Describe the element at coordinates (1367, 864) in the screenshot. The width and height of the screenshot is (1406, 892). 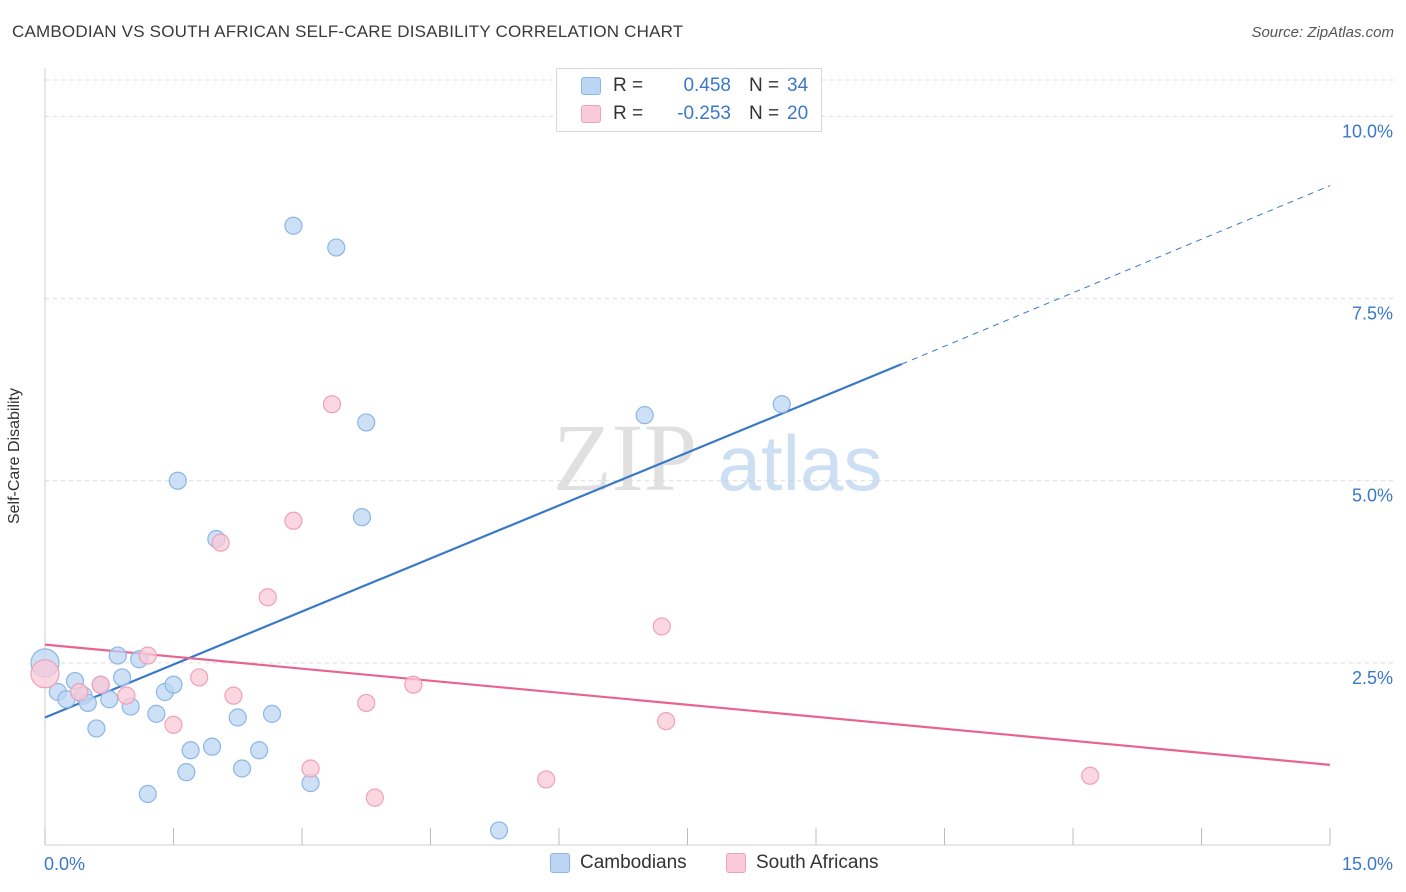
I see `x-tick-label-right: 15.0%` at that location.